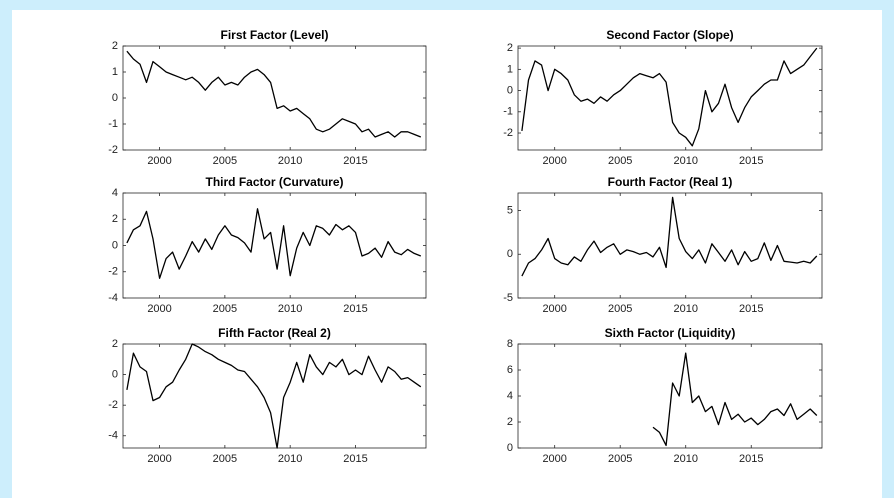  What do you see at coordinates (670, 333) in the screenshot?
I see `chart-title: Sixth Factor (Liquidity)` at bounding box center [670, 333].